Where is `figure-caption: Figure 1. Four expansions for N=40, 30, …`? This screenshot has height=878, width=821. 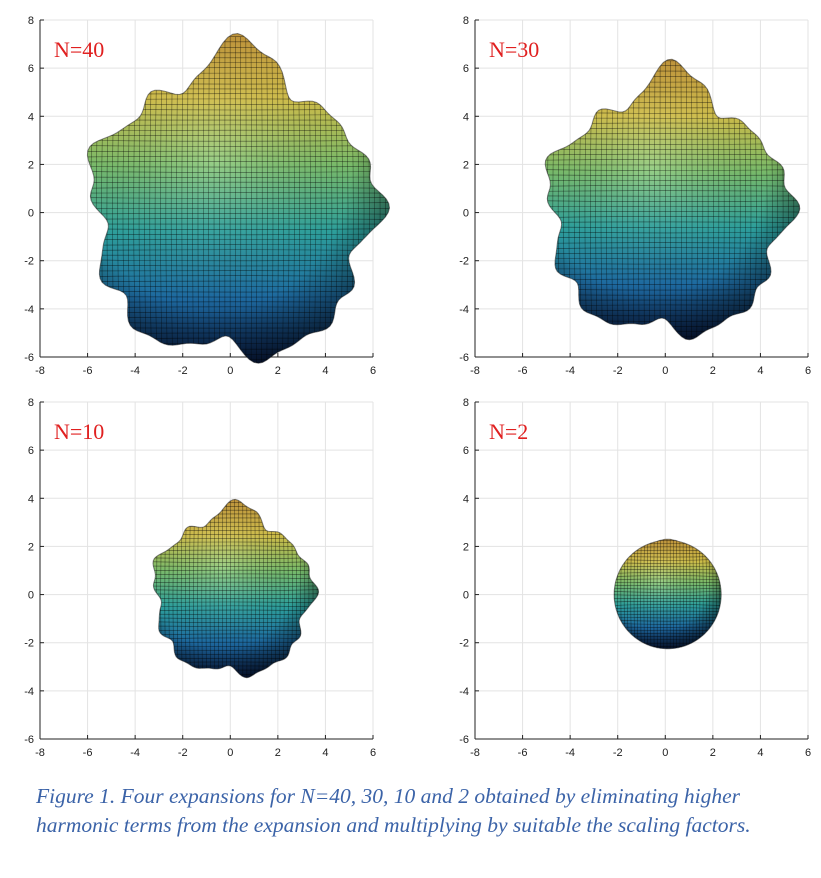 figure-caption: Figure 1. Four expansions for N=40, 30, … is located at coordinates (393, 810).